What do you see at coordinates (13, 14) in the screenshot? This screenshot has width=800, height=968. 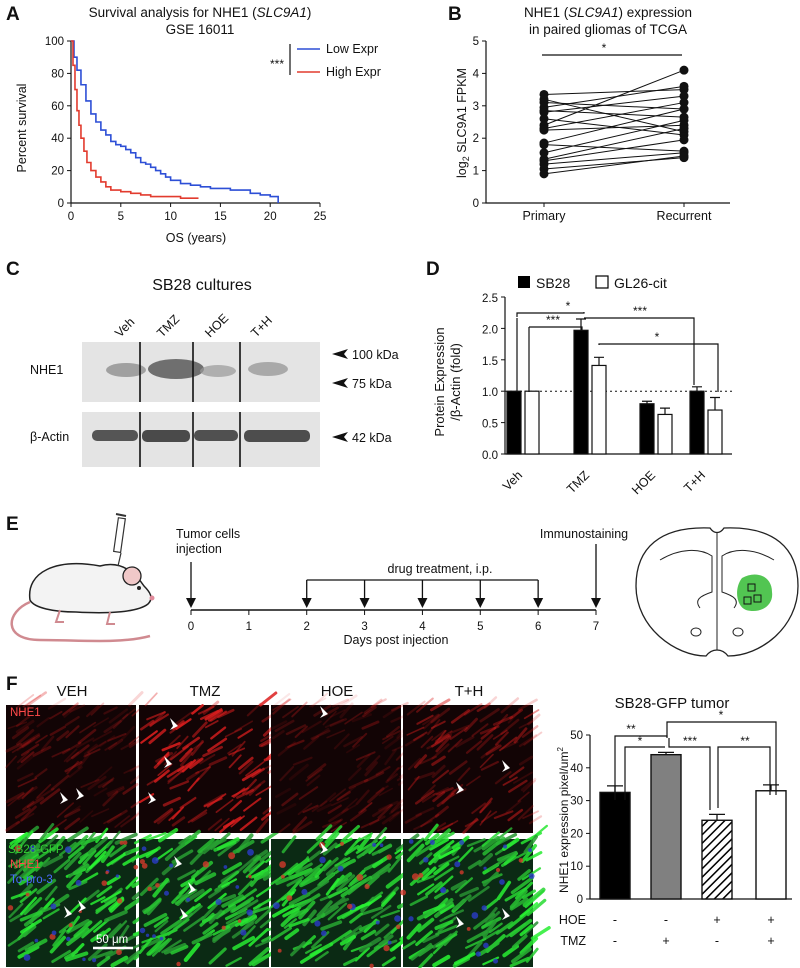 I see `panel-letter-a: A` at bounding box center [13, 14].